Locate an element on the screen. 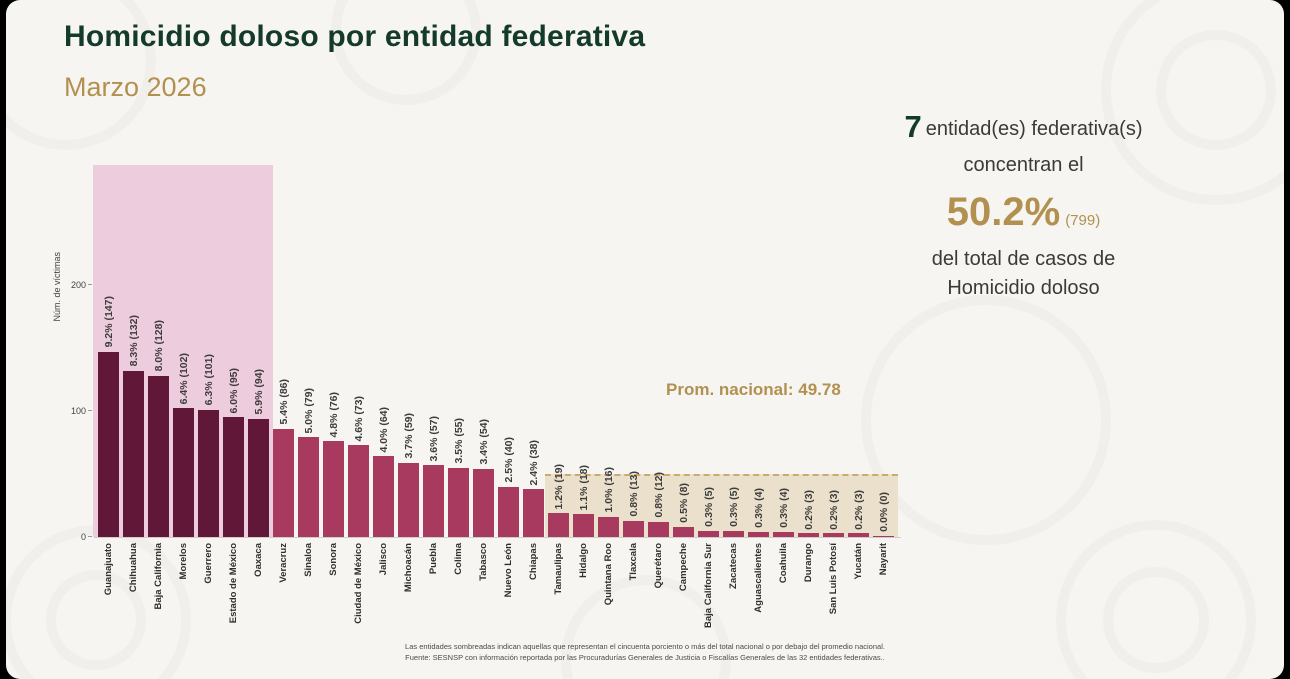 The height and width of the screenshot is (679, 1290). x-axis-label: Michoacán is located at coordinates (408, 567).